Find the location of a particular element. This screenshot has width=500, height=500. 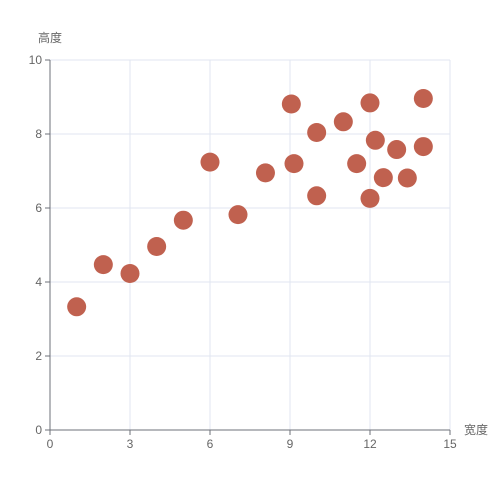

x-tick-label: 12 is located at coordinates (370, 444).